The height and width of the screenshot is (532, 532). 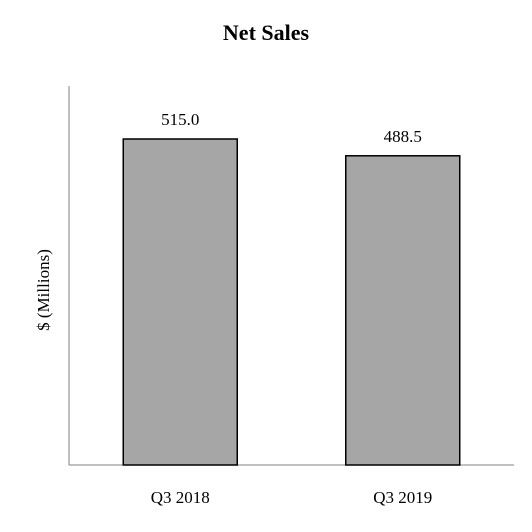 What do you see at coordinates (180, 119) in the screenshot?
I see `data-label: 515.0` at bounding box center [180, 119].